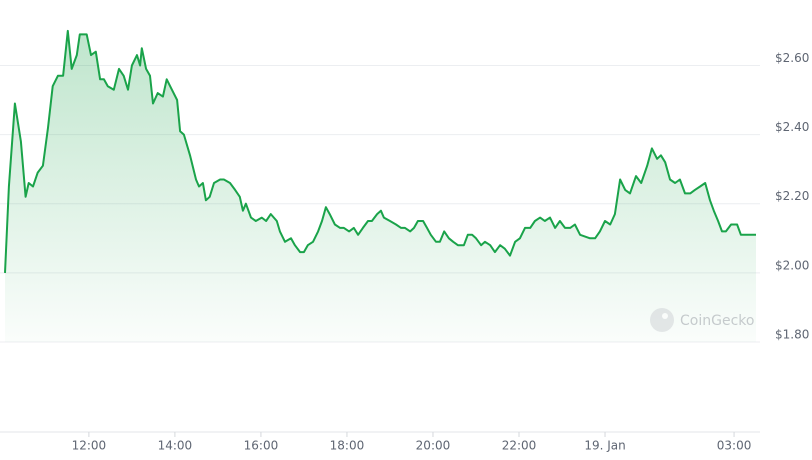 Image resolution: width=812 pixels, height=460 pixels. Describe the element at coordinates (261, 446) in the screenshot. I see `x-tick-label: 16:00` at that location.